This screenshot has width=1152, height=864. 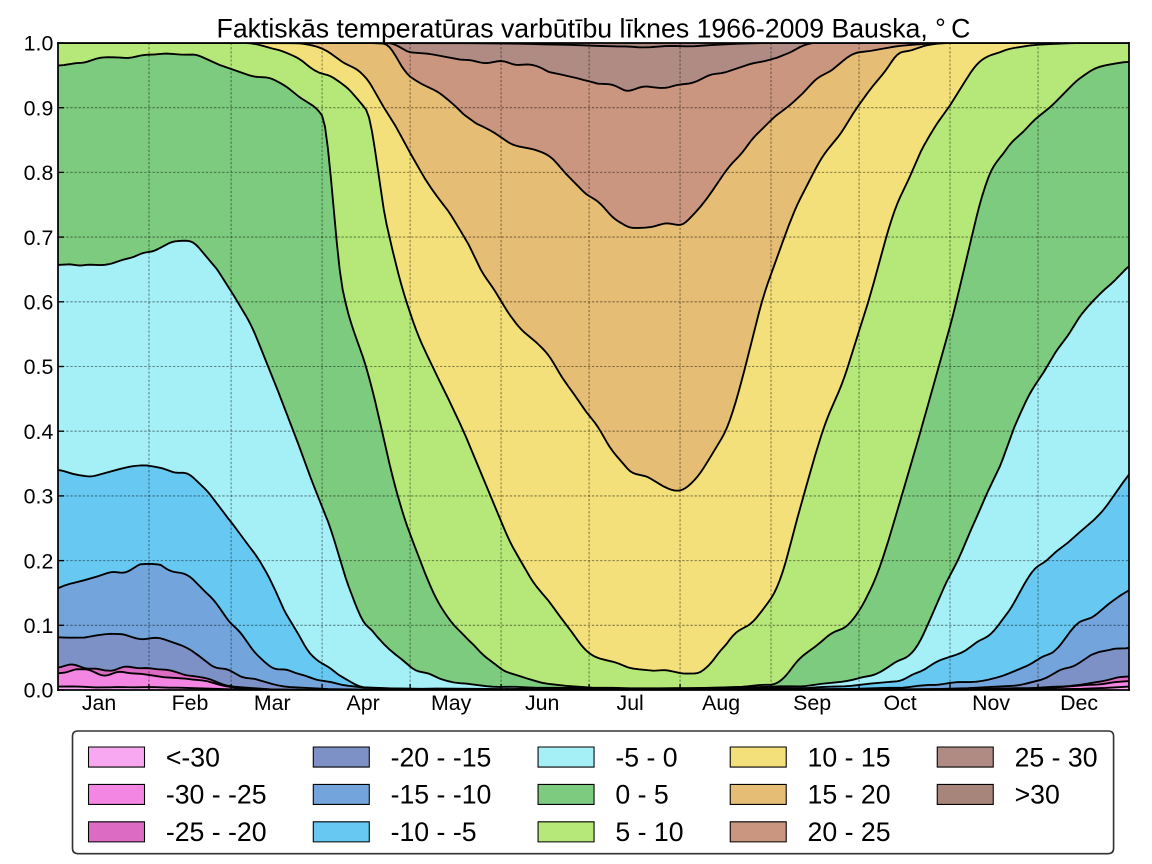 What do you see at coordinates (849, 795) in the screenshot?
I see `svg-text: 15 - 20` at bounding box center [849, 795].